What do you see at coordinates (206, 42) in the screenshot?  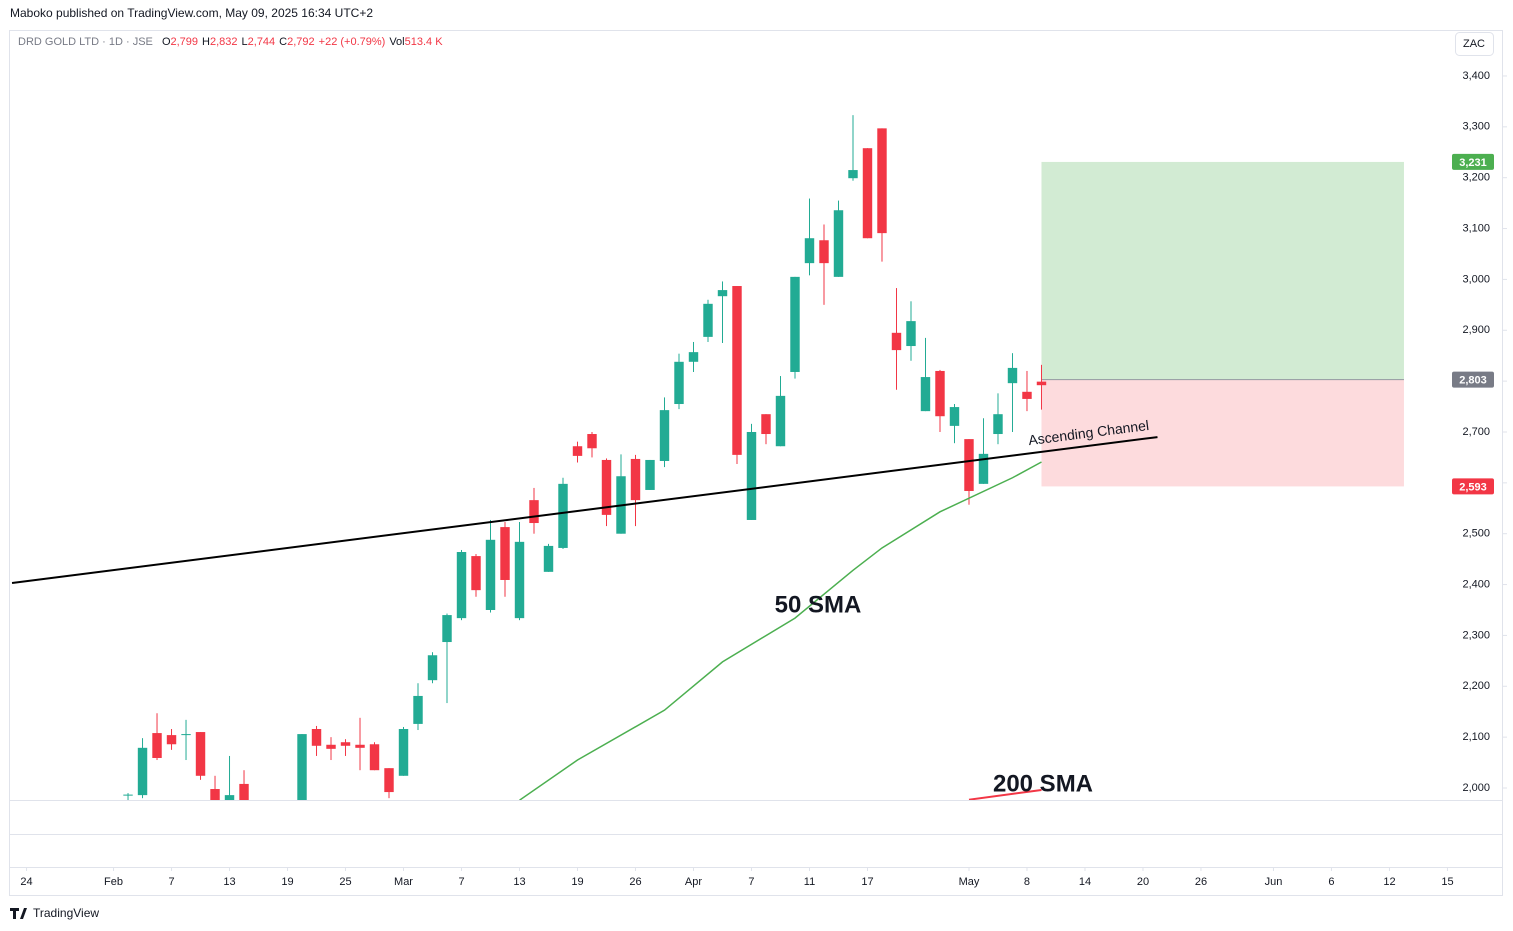 I see `legend-key: H` at bounding box center [206, 42].